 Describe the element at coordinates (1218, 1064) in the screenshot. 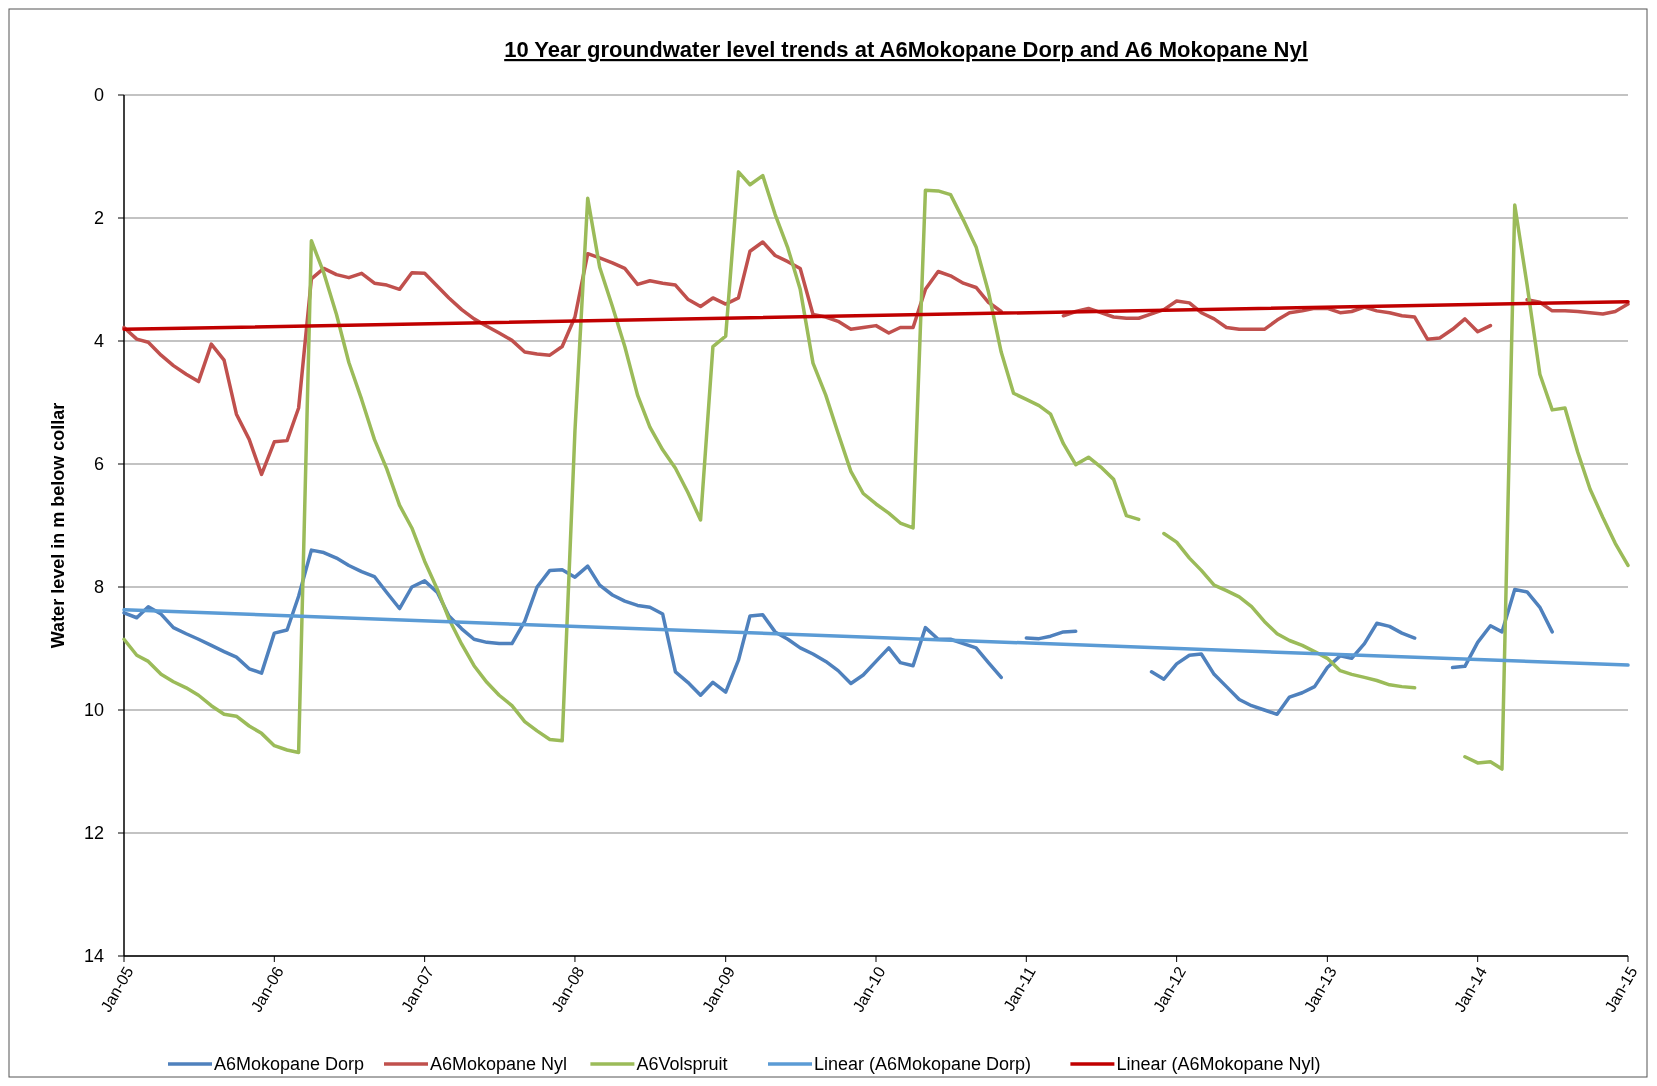

I see `legend-label: Linear (A6Mokopane Nyl)` at that location.